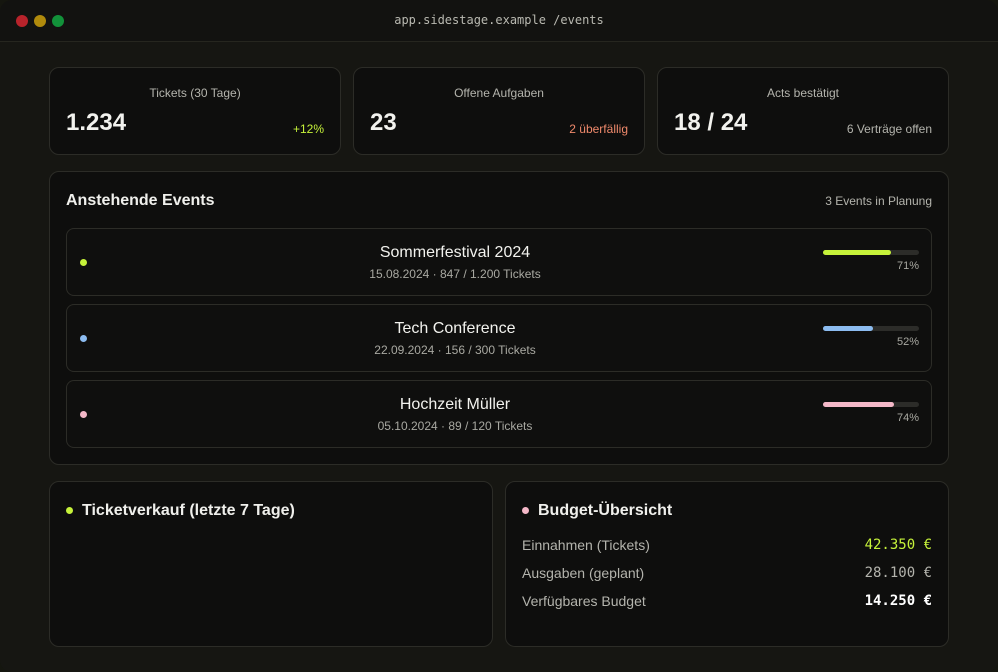 The image size is (998, 672). Describe the element at coordinates (727, 573) in the screenshot. I see `budget-row-expenses: Ausgaben (geplant) 28.100 €` at that location.